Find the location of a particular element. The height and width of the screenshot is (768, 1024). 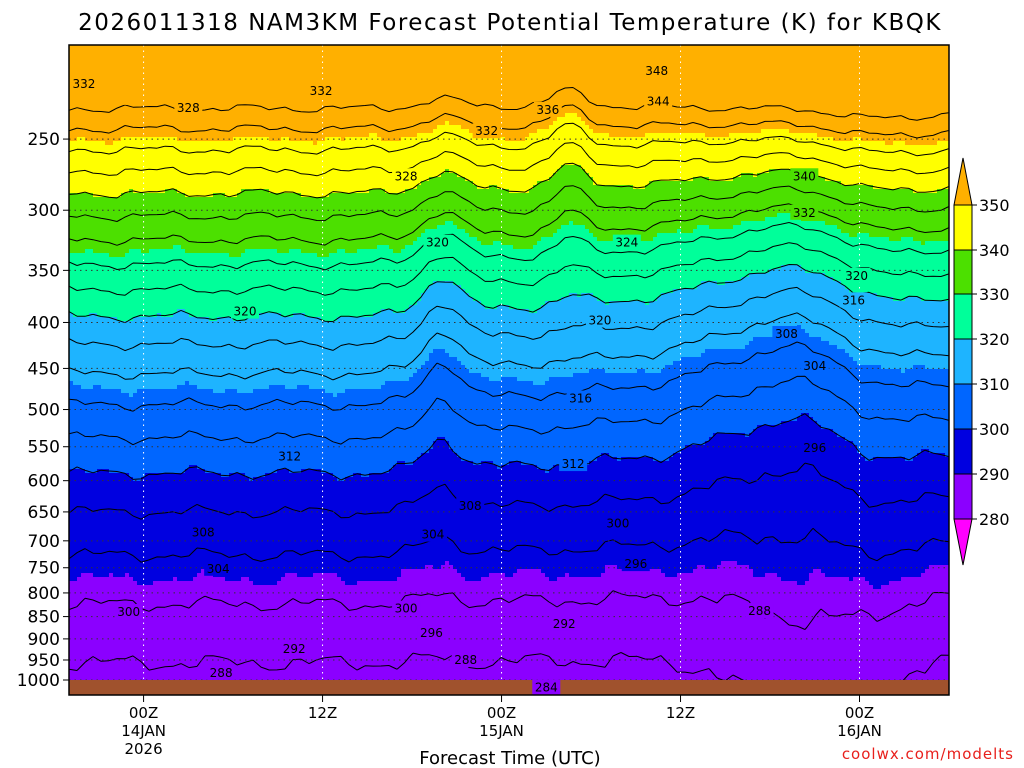

y-tick-label-1000: 1000 is located at coordinates (38, 681).